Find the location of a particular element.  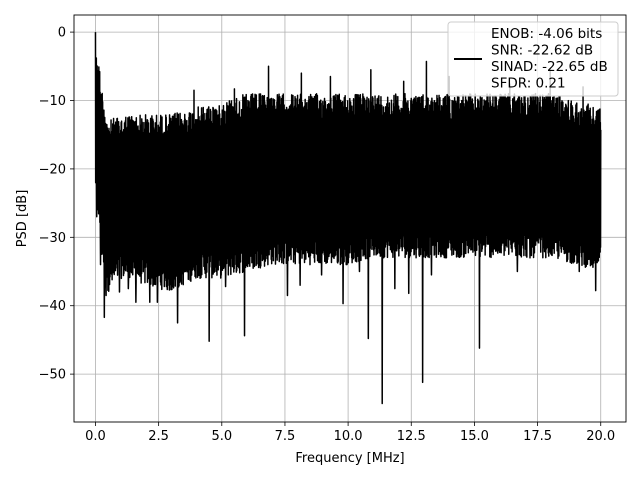

x-axis-label: Frequency [MHz] is located at coordinates (349, 458).